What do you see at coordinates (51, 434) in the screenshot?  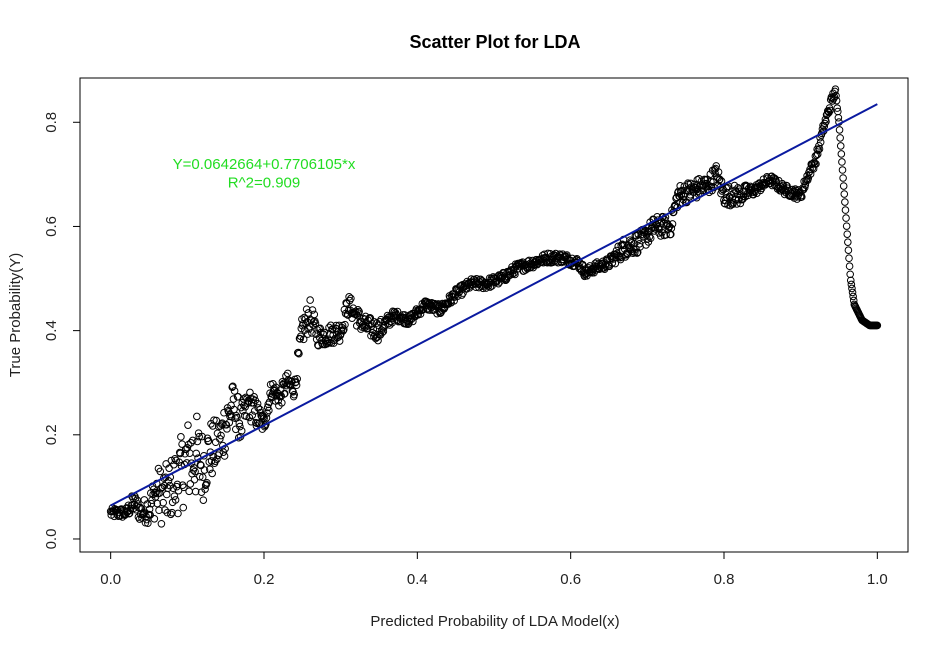 I see `y-tick-label: 0.2` at bounding box center [51, 434].